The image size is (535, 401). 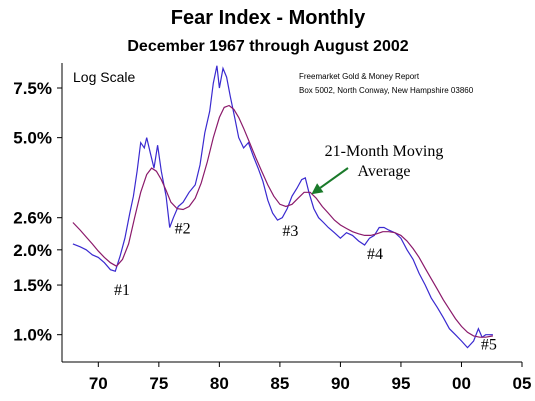 I want to click on annotation-label: #4, so click(x=375, y=254).